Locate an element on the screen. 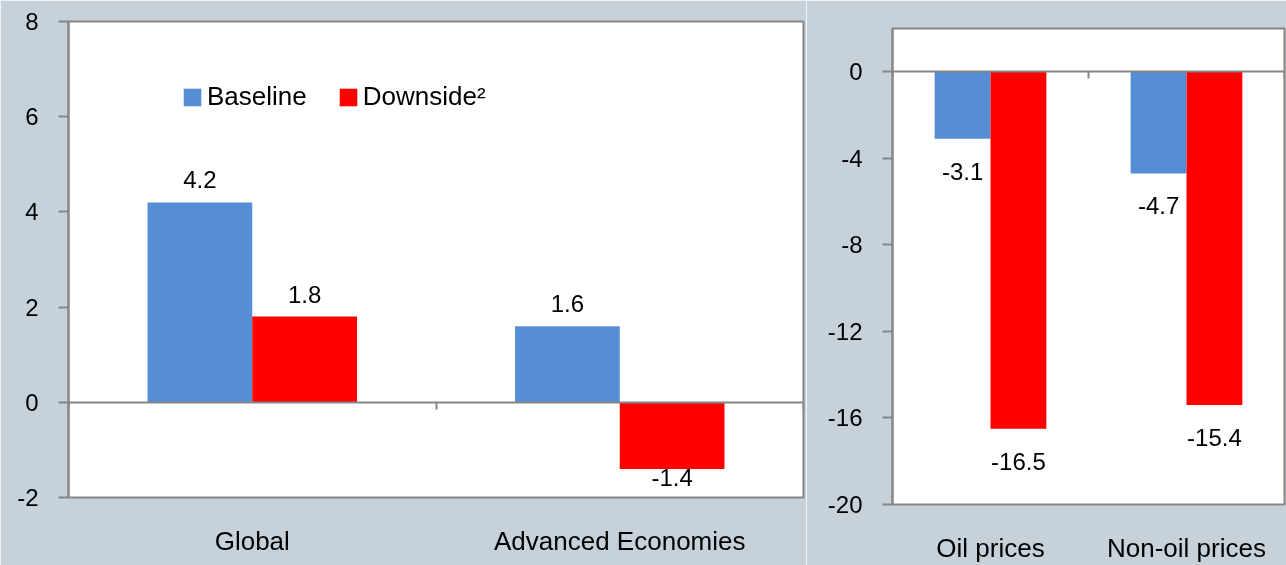 The height and width of the screenshot is (565, 1286). y-tick-label: -16 is located at coordinates (845, 418).